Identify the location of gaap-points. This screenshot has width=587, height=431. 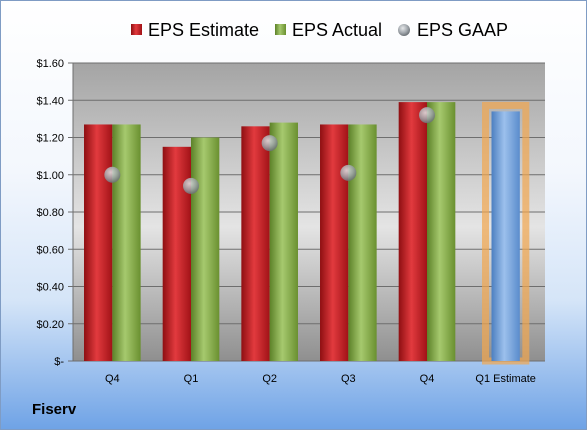
(269, 150).